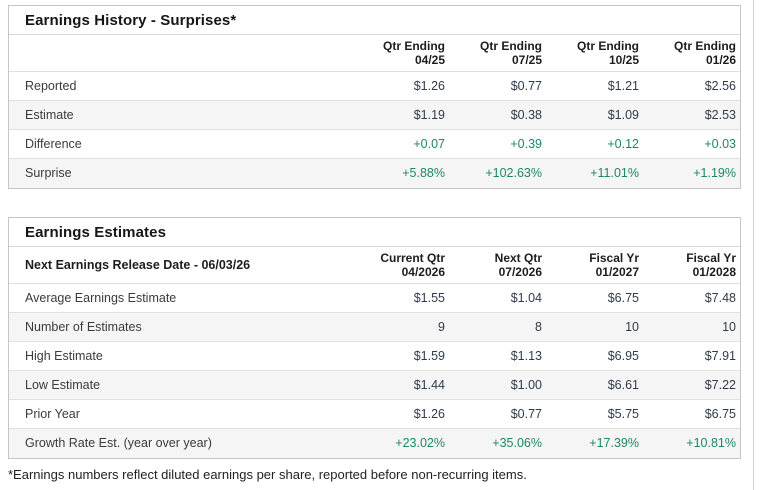 This screenshot has width=761, height=490. What do you see at coordinates (720, 60) in the screenshot?
I see `column-header-line2: 01/26` at bounding box center [720, 60].